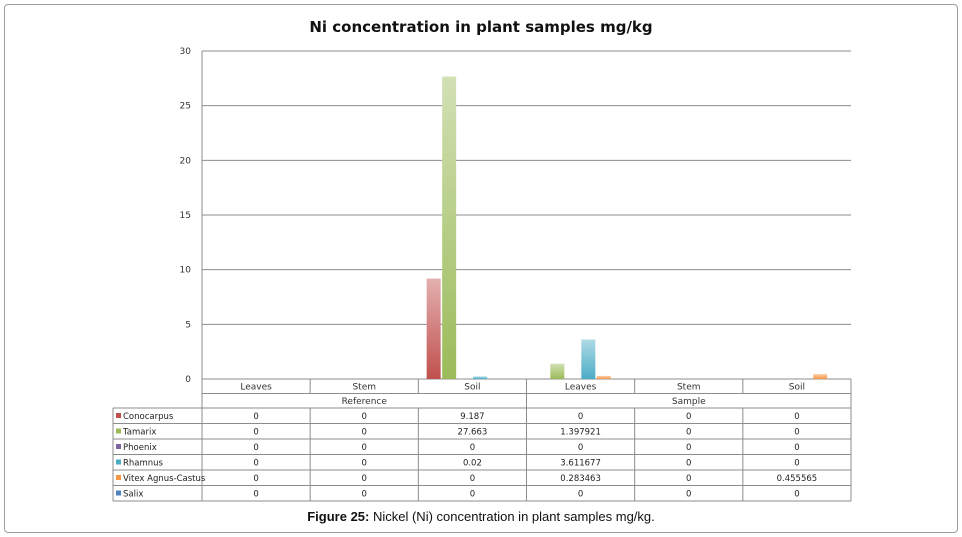 The width and height of the screenshot is (962, 537). What do you see at coordinates (472, 464) in the screenshot?
I see `data-label: 0.02` at bounding box center [472, 464].